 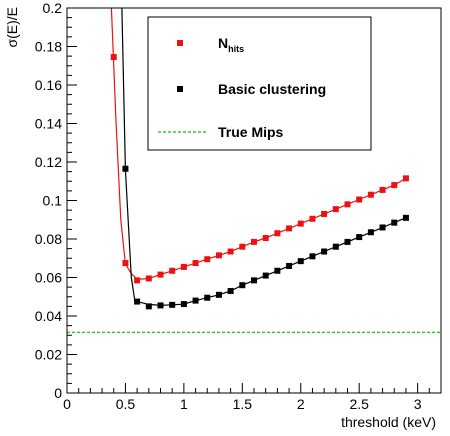 I want to click on legend-marker-basic-clustering, so click(x=180, y=89).